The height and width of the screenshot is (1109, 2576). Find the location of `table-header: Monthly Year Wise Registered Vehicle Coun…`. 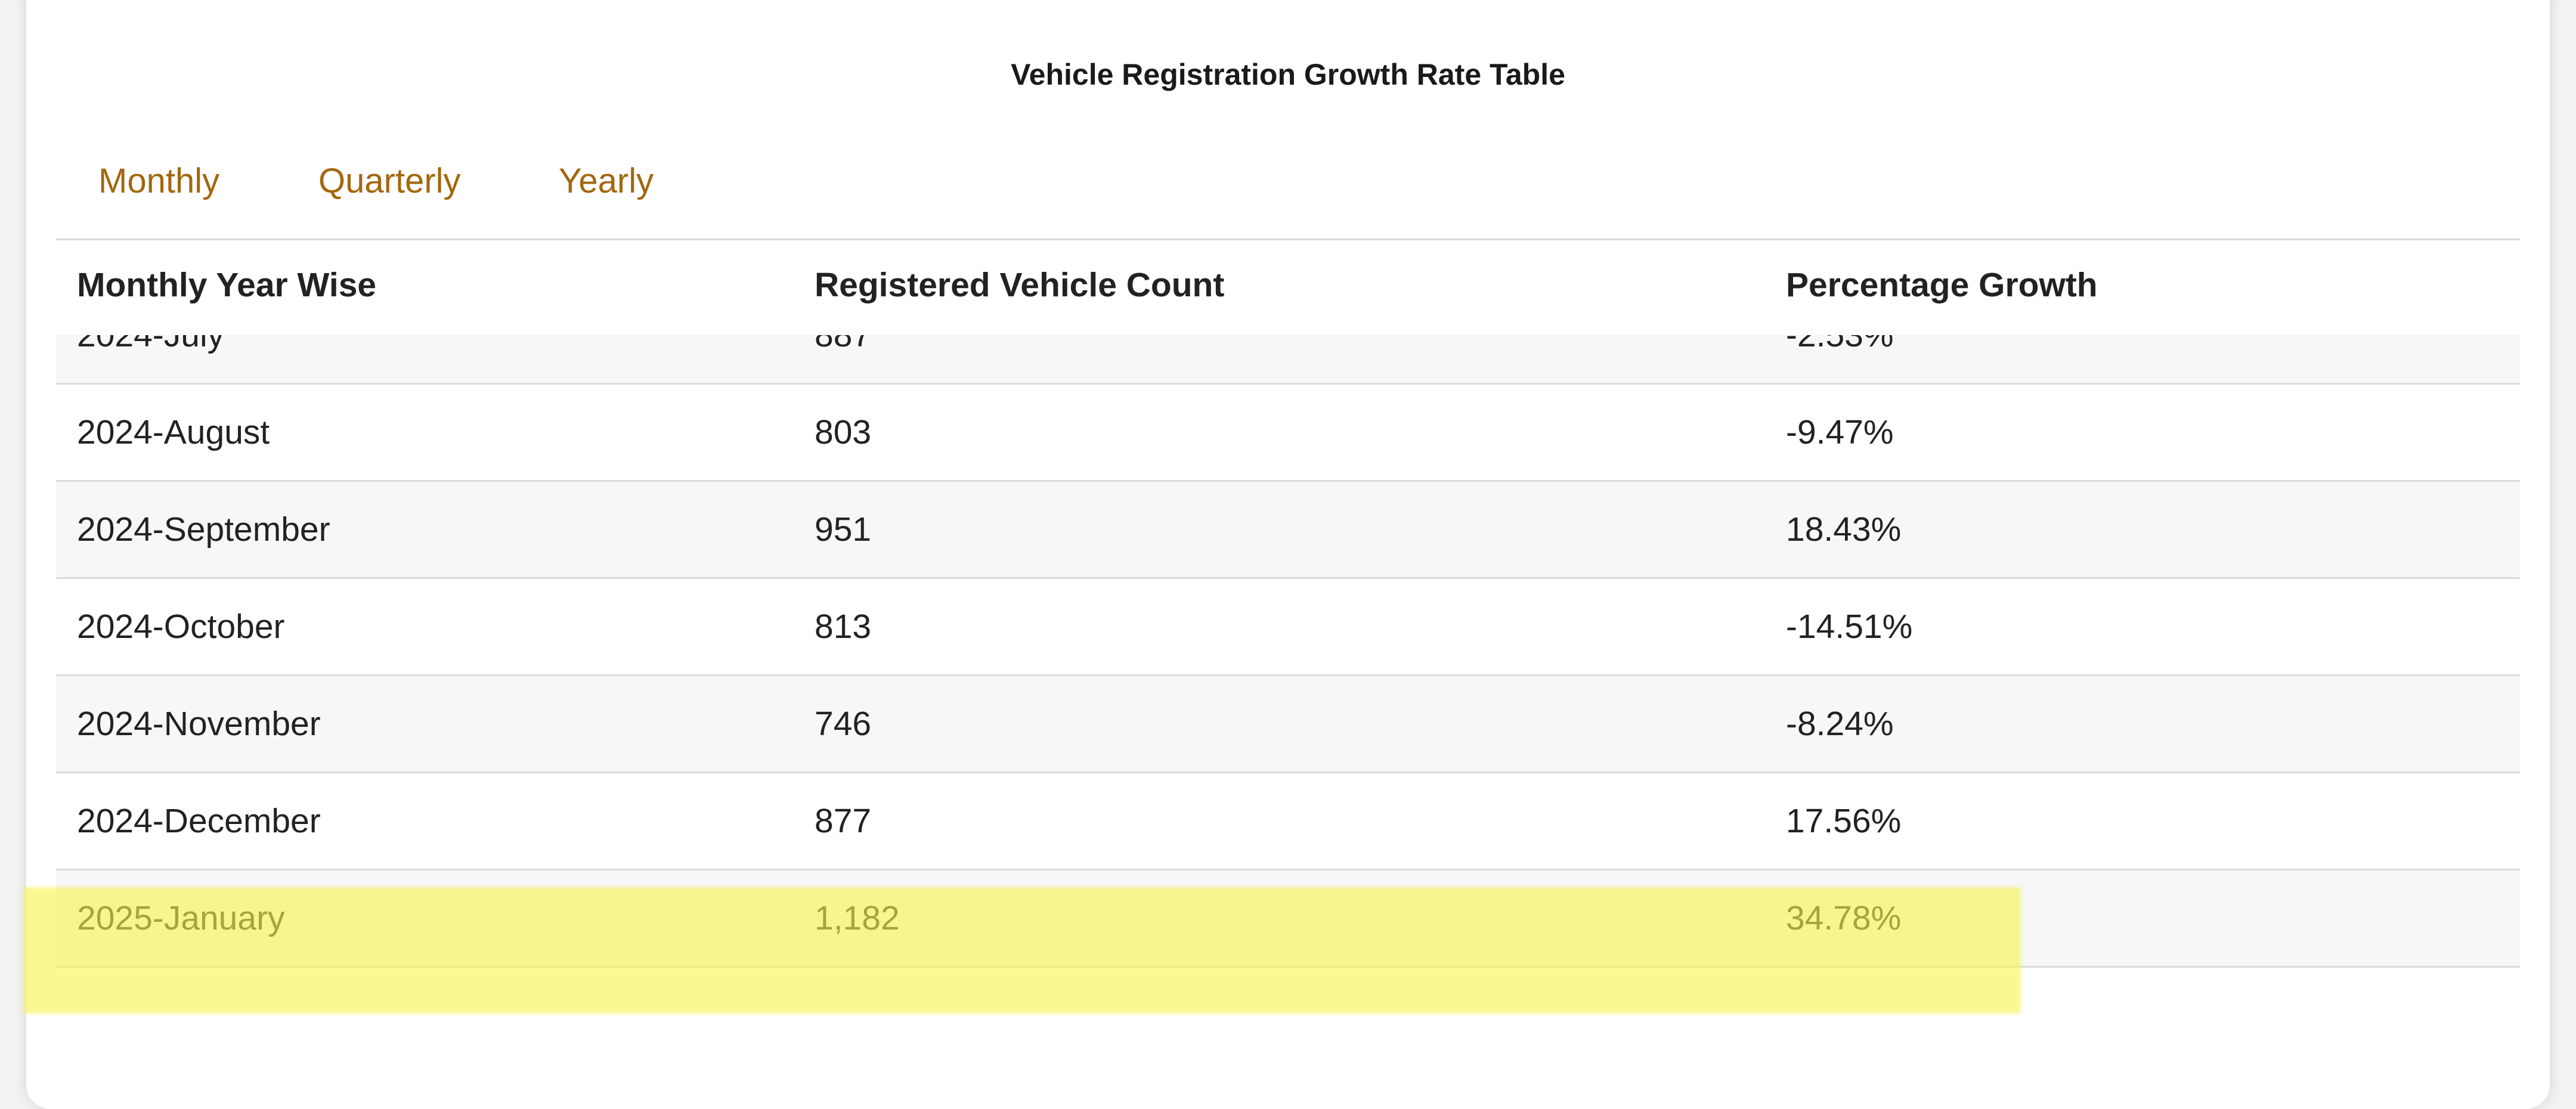

table-header: Monthly Year Wise Registered Vehicle Coun… is located at coordinates (1288, 286).